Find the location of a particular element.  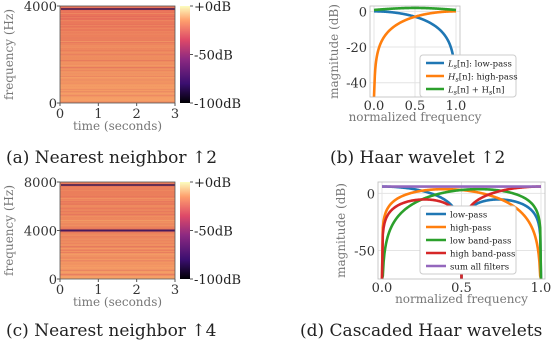

y-tick-label: -50 is located at coordinates (364, 251).